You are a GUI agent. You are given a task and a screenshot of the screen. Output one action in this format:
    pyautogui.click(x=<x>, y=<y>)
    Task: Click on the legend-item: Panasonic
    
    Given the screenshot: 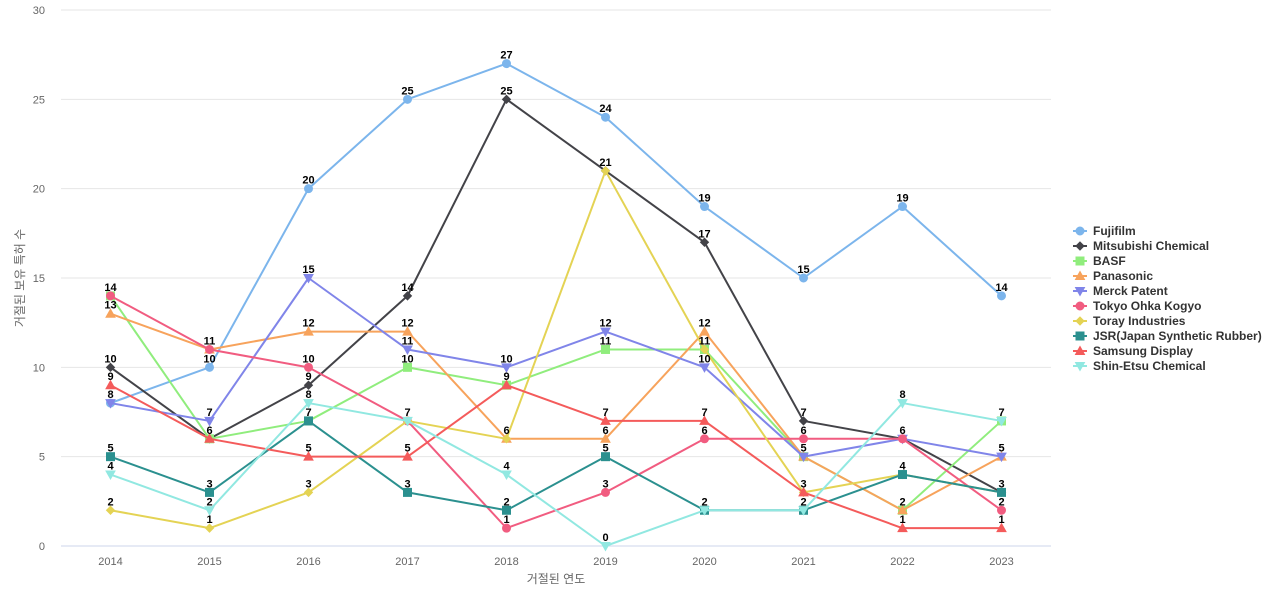 What is the action you would take?
    pyautogui.click(x=1113, y=276)
    